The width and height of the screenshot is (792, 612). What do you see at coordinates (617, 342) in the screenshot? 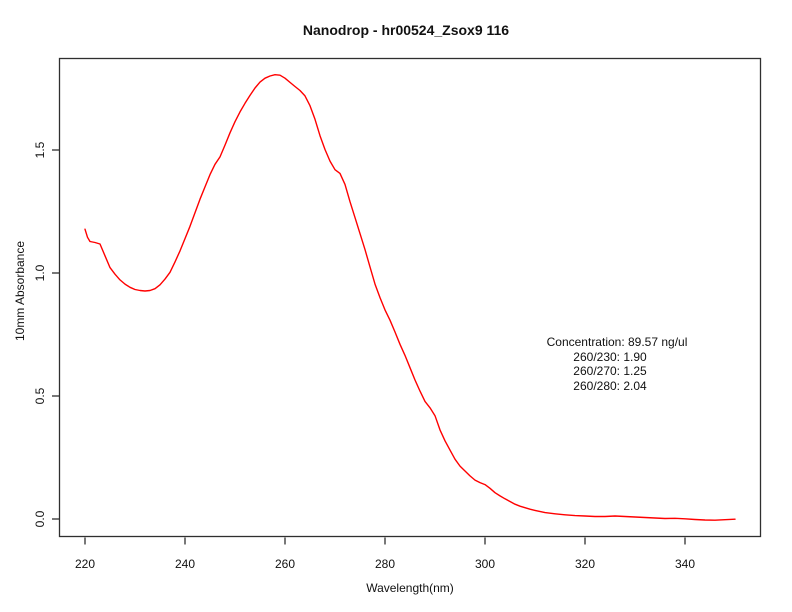
I see `annotation-concentration: Concentration: 89.57 ng/ul` at bounding box center [617, 342].